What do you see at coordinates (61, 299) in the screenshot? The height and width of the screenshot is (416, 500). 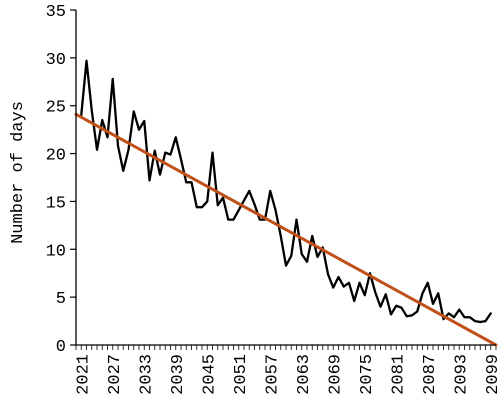 I see `y-tick-label: 5` at bounding box center [61, 299].